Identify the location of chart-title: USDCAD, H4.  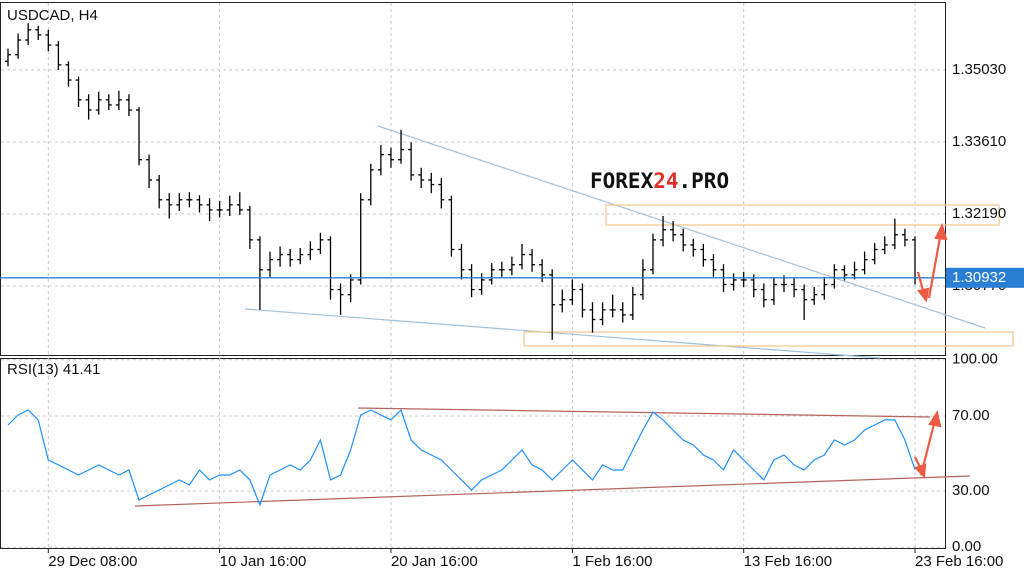
(52, 15).